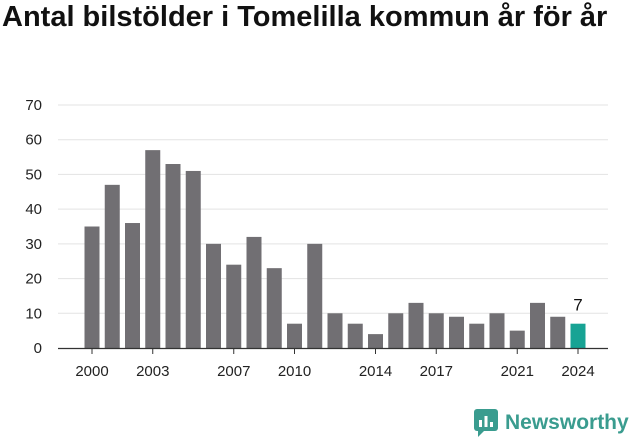  I want to click on y-axis-tick-labels: 0 10 20 30 40 50 60 70, so click(33, 227).